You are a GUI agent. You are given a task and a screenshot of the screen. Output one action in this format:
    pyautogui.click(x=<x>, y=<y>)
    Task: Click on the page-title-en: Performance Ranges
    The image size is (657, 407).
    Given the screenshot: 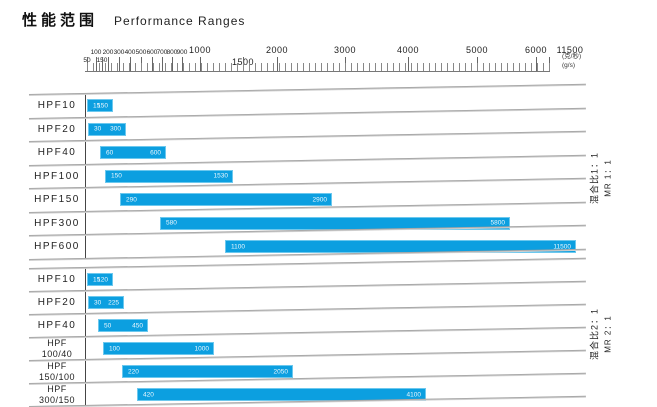 What is the action you would take?
    pyautogui.click(x=180, y=21)
    